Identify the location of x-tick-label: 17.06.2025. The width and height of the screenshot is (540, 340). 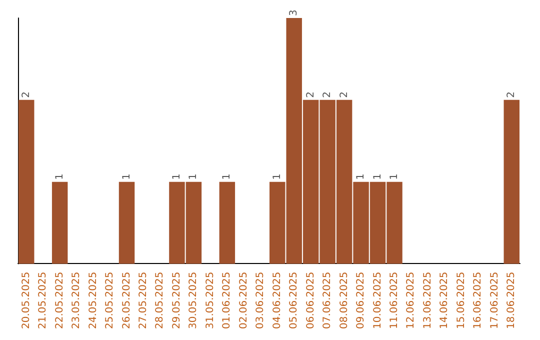
(494, 301).